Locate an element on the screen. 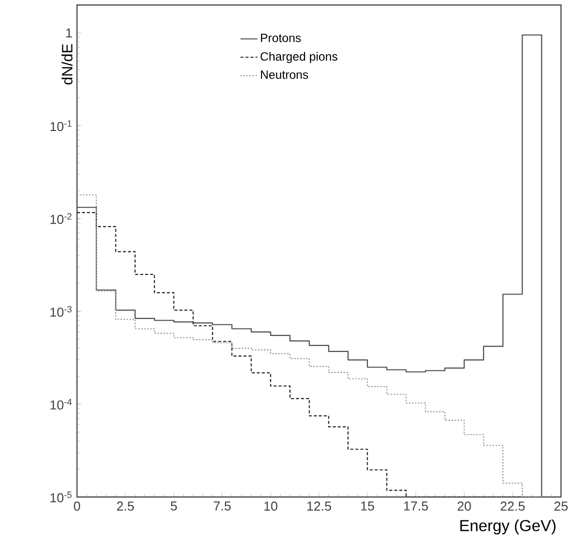  x-tick-label: 22.5 is located at coordinates (512, 506).